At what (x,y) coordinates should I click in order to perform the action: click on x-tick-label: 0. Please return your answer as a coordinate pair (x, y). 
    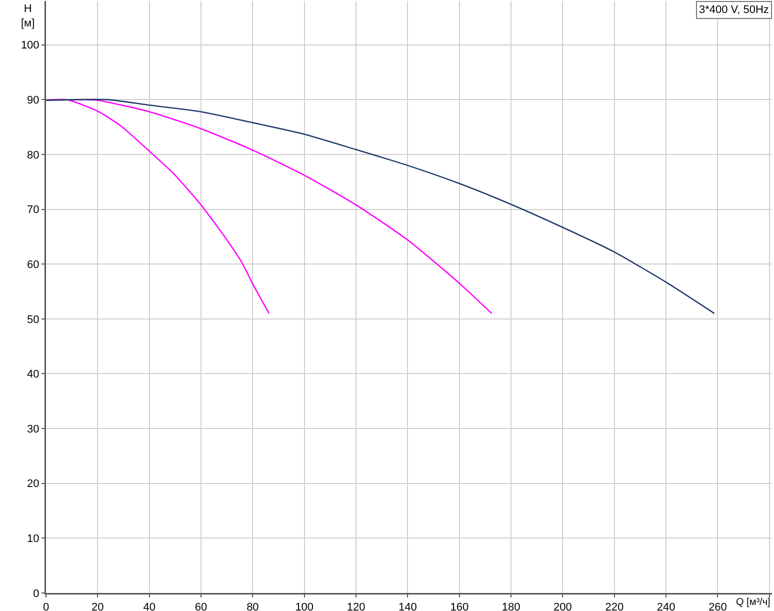
    Looking at the image, I should click on (46, 606).